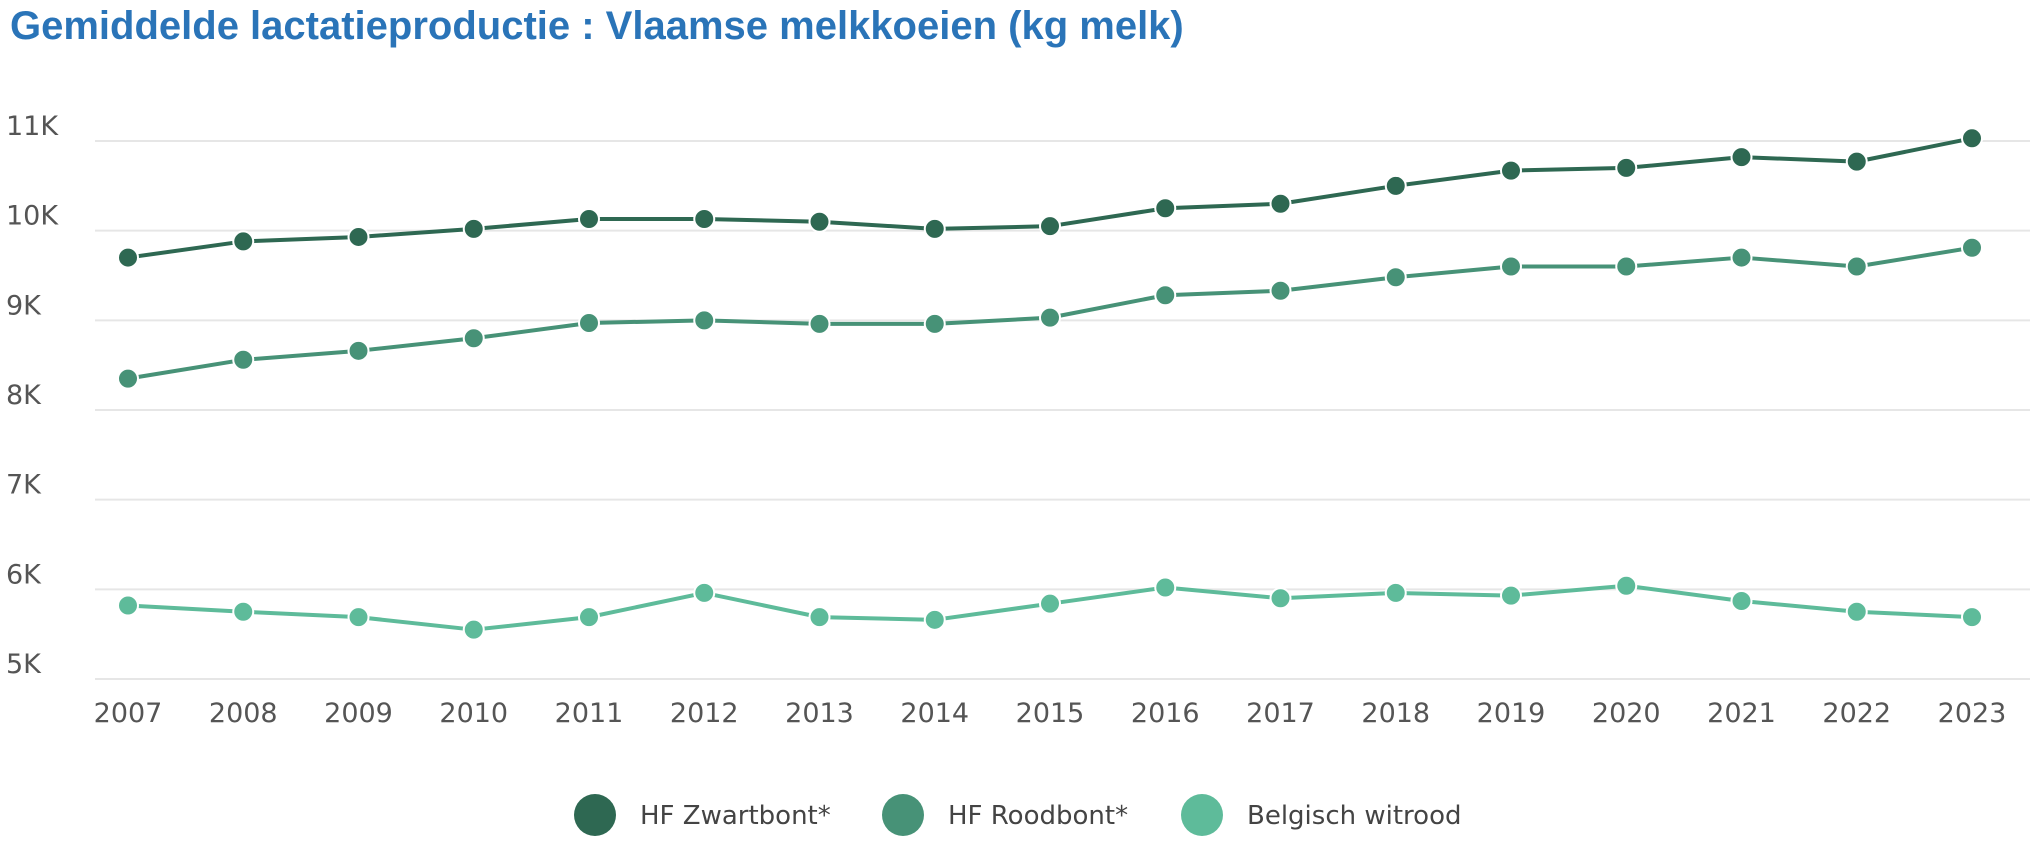 The height and width of the screenshot is (858, 2030). What do you see at coordinates (819, 713) in the screenshot?
I see `x-tick-label: 2013` at bounding box center [819, 713].